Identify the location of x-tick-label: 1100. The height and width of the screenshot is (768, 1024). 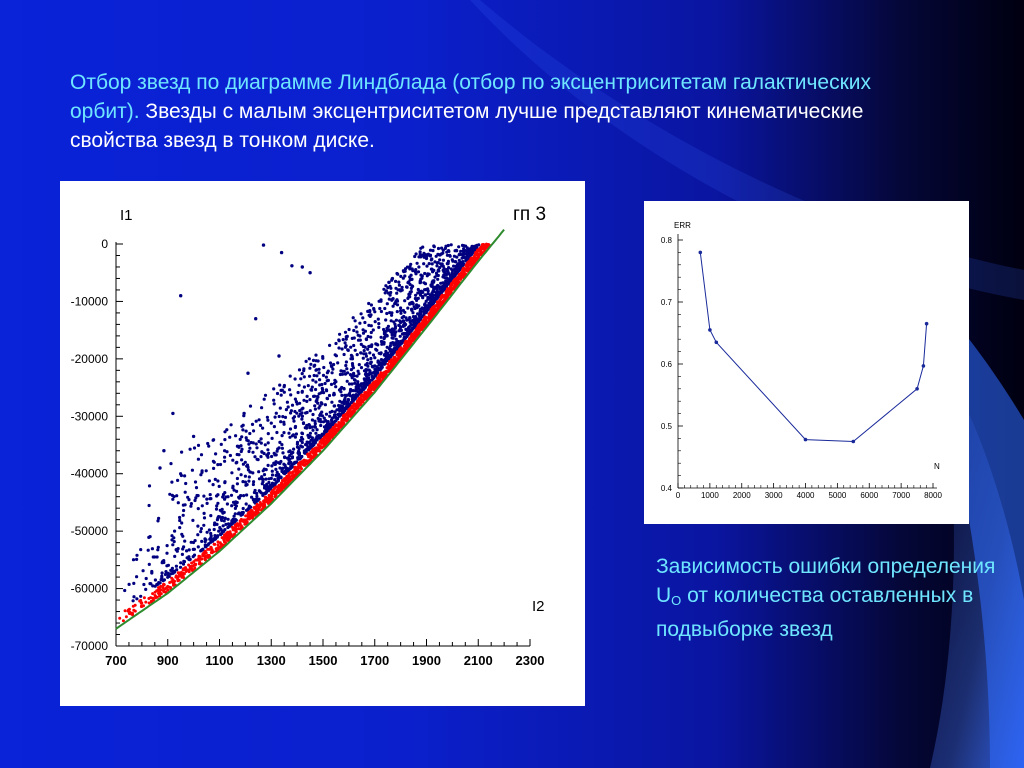
(219, 660).